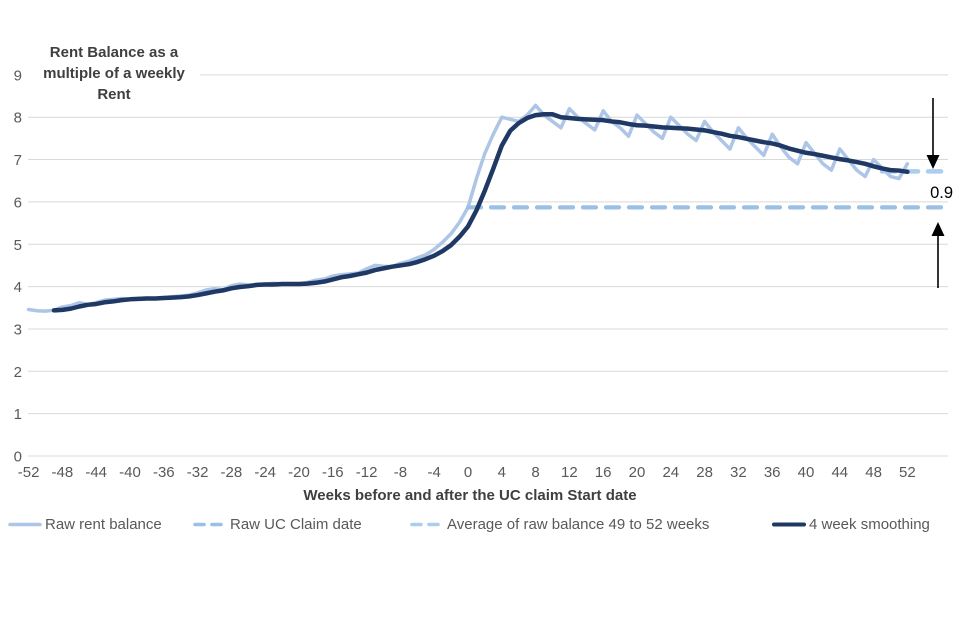  What do you see at coordinates (839, 472) in the screenshot?
I see `x-tick-label: 44` at bounding box center [839, 472].